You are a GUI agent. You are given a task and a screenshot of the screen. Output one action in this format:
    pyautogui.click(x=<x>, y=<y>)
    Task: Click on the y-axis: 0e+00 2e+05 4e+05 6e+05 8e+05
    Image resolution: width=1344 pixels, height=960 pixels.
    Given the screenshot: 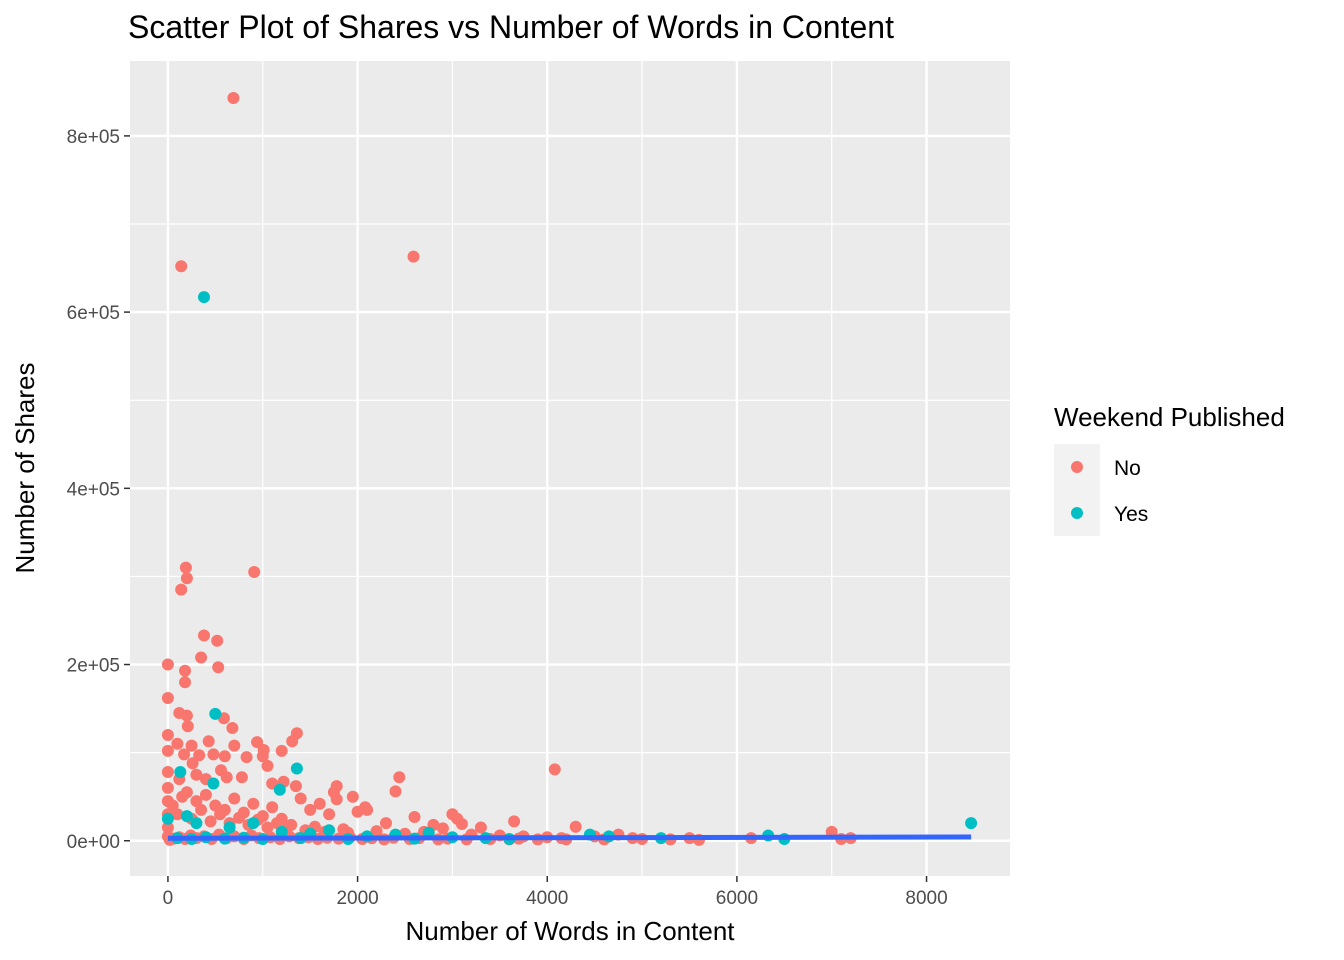 What is the action you would take?
    pyautogui.click(x=98, y=490)
    